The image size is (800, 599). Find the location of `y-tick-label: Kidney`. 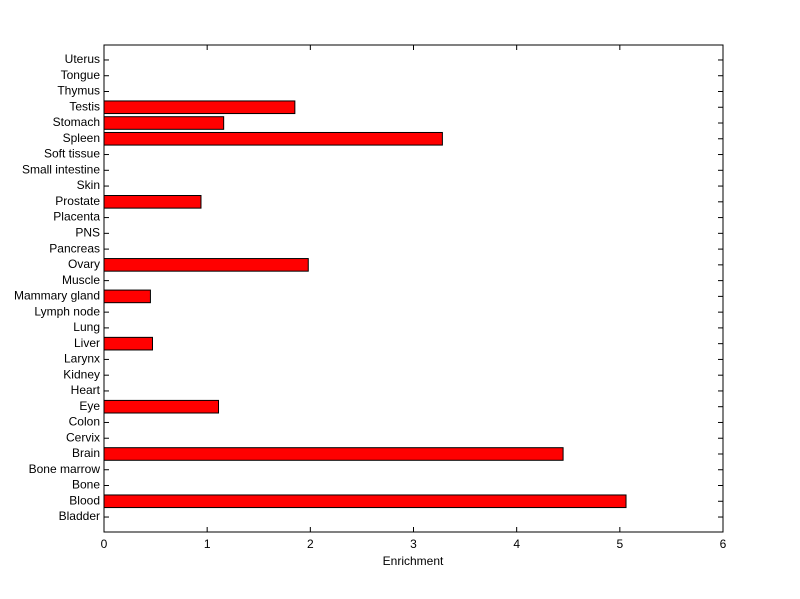

y-tick-label: Kidney is located at coordinates (81, 374).